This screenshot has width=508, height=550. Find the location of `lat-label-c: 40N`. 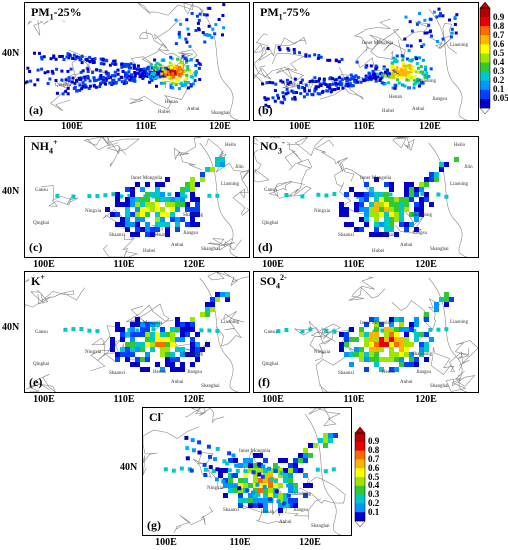

lat-label-c: 40N is located at coordinates (11, 191).